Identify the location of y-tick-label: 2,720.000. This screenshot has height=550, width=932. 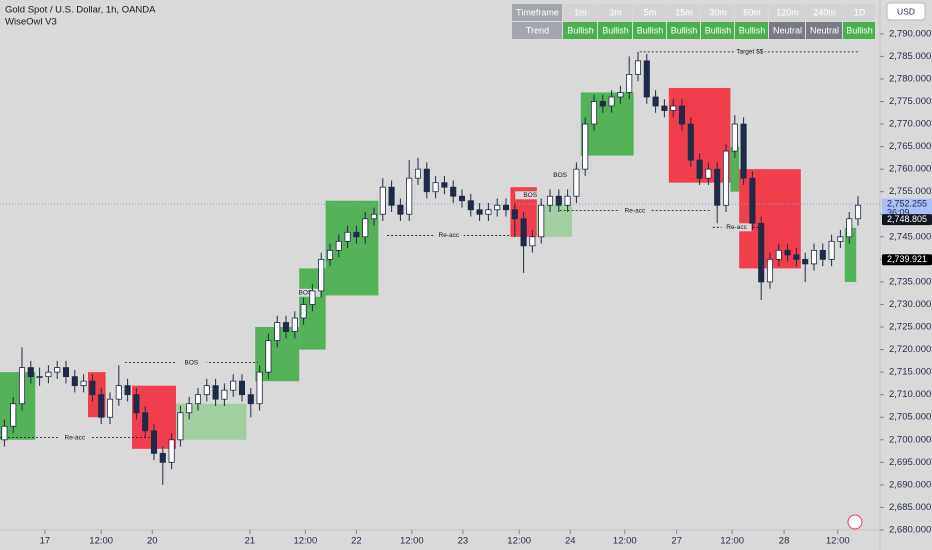
(910, 349).